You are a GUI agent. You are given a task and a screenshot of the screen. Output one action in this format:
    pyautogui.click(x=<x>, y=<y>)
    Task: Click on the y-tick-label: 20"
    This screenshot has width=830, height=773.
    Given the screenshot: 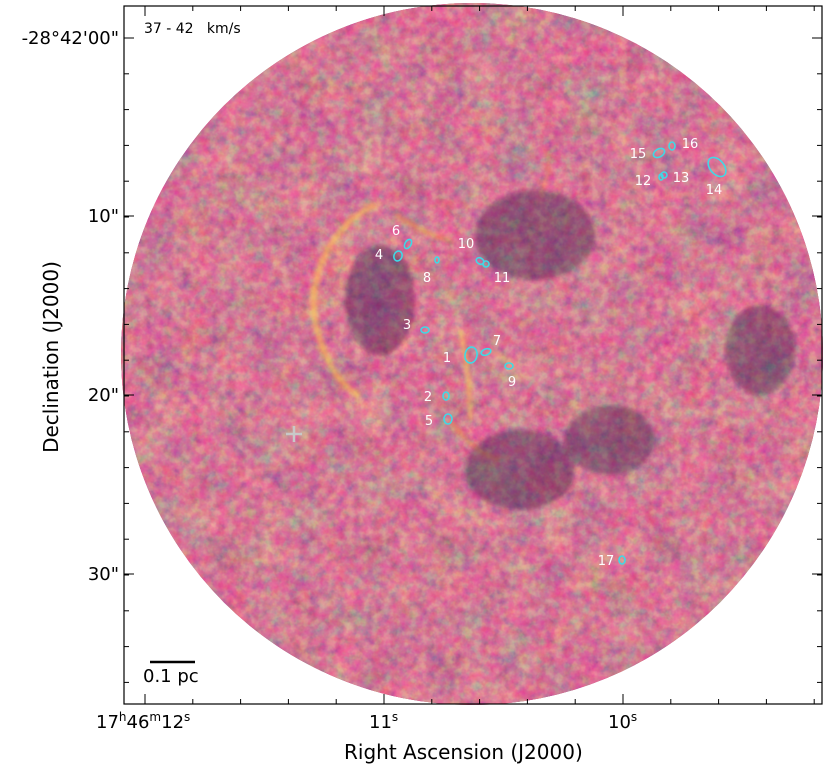 What is the action you would take?
    pyautogui.click(x=103, y=395)
    